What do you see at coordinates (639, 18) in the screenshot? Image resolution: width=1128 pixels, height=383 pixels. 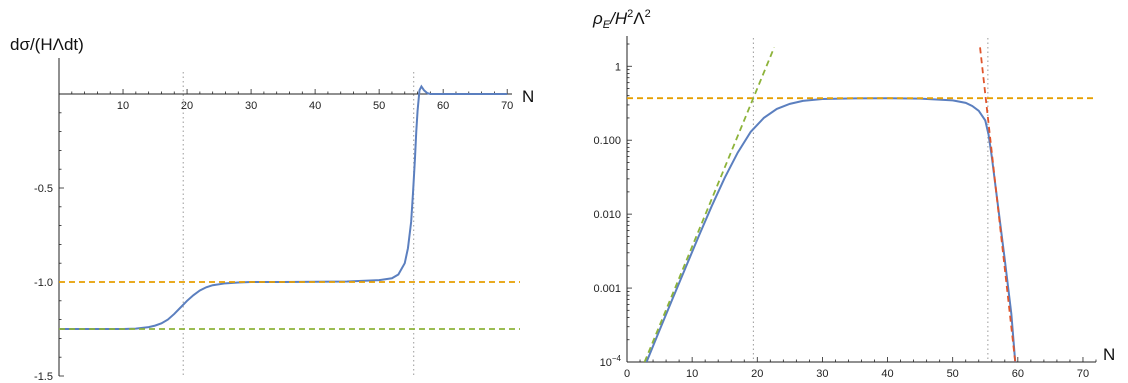 I see `y-axis-title-part: Λ` at bounding box center [639, 18].